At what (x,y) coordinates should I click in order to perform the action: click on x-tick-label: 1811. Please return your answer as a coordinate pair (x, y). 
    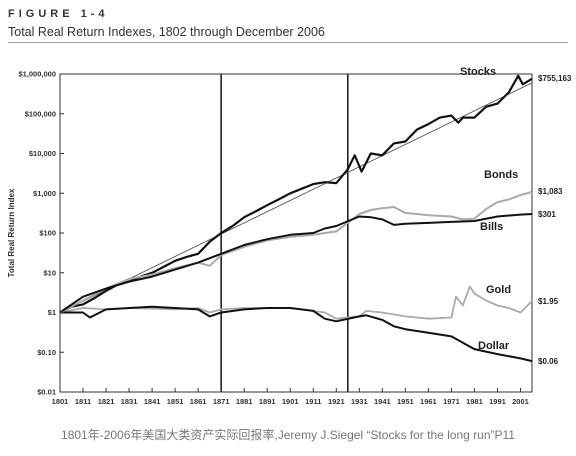
    Looking at the image, I should click on (83, 401).